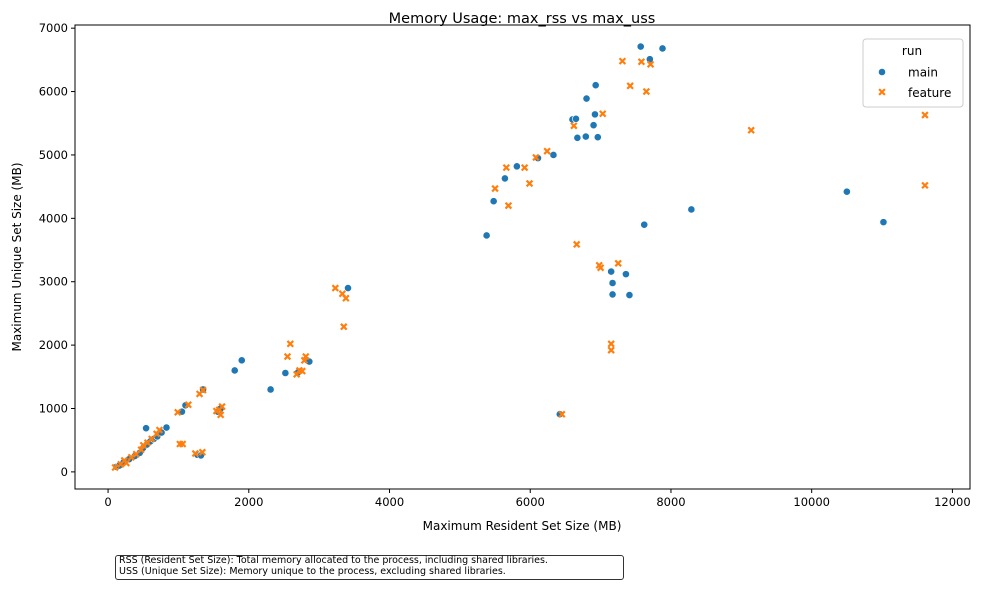  I want to click on legend-feature-x, so click(882, 92).